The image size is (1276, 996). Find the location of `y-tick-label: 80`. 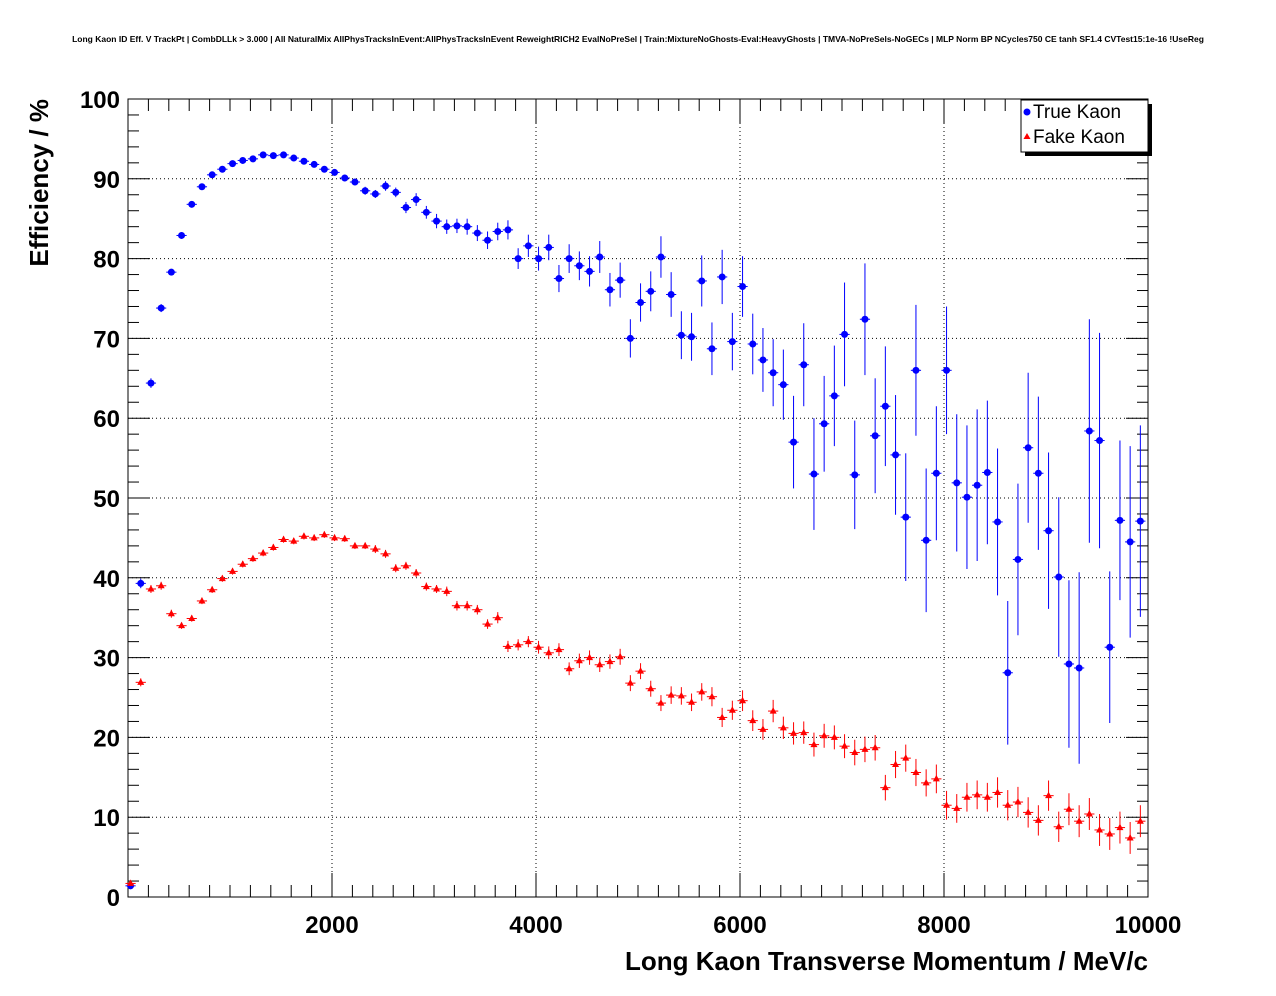

y-tick-label: 80 is located at coordinates (106, 260).